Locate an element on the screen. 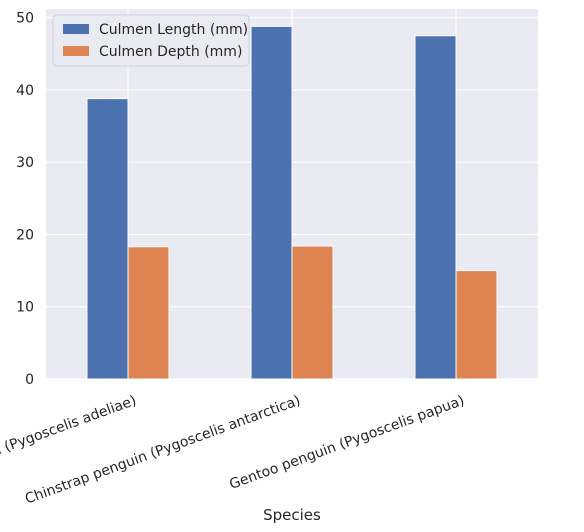 The image size is (584, 532). y-tick-label: 10 is located at coordinates (25, 308).